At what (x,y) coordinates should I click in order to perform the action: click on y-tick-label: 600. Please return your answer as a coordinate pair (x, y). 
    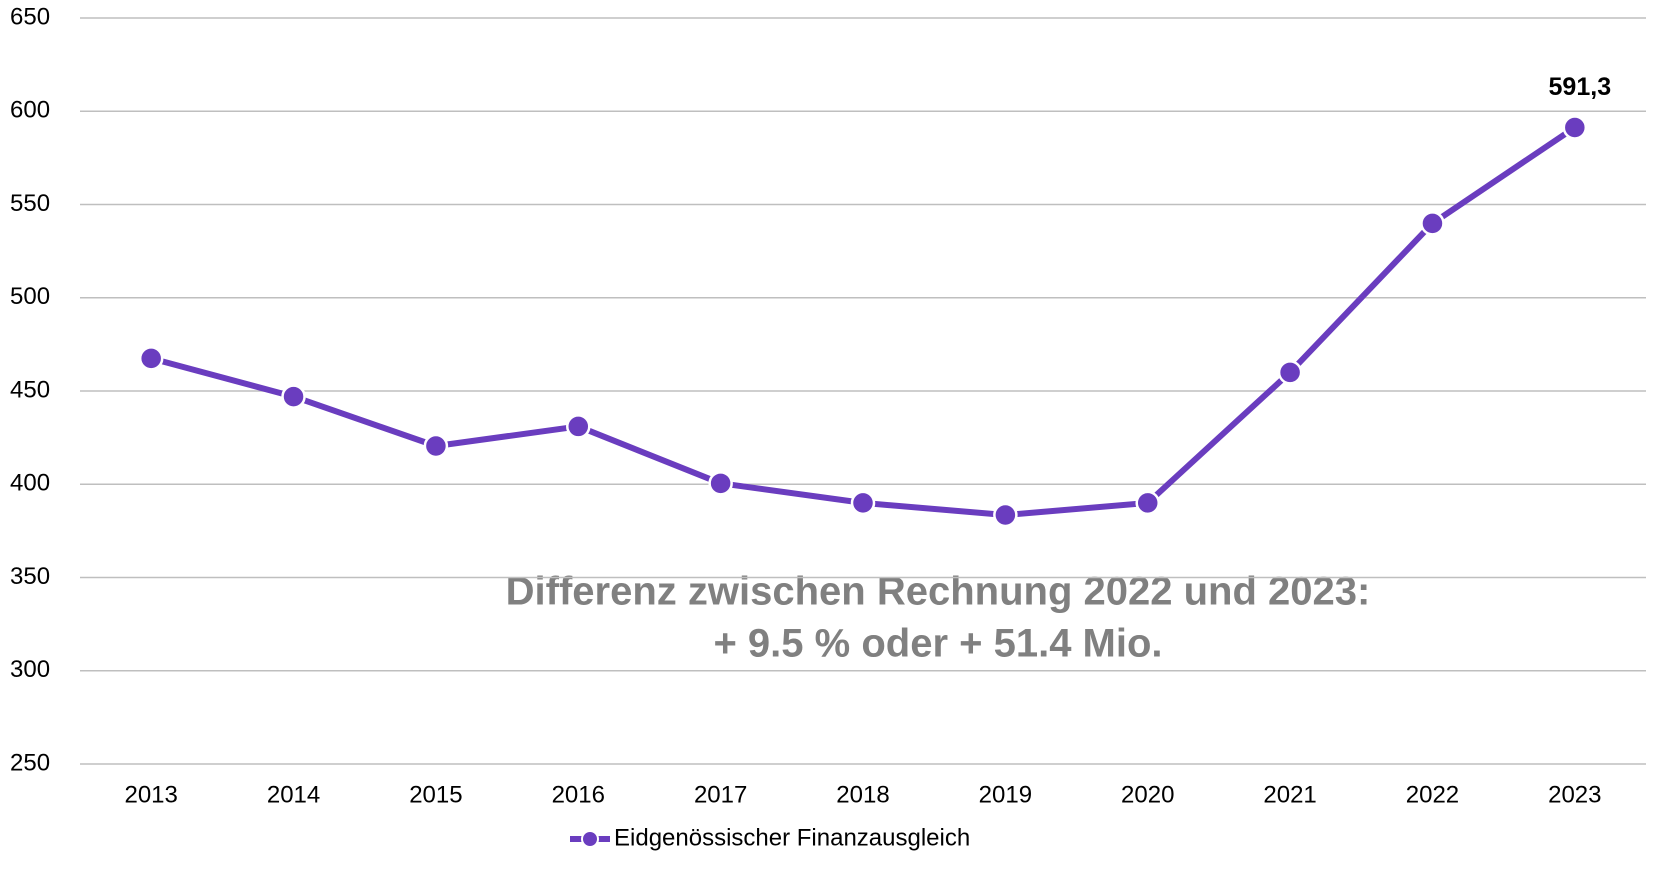
    Looking at the image, I should click on (30, 110).